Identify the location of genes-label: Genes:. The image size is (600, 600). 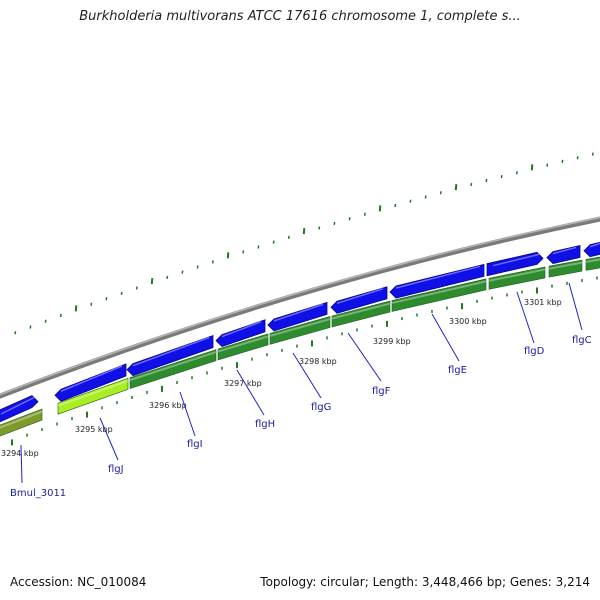
(530, 582).